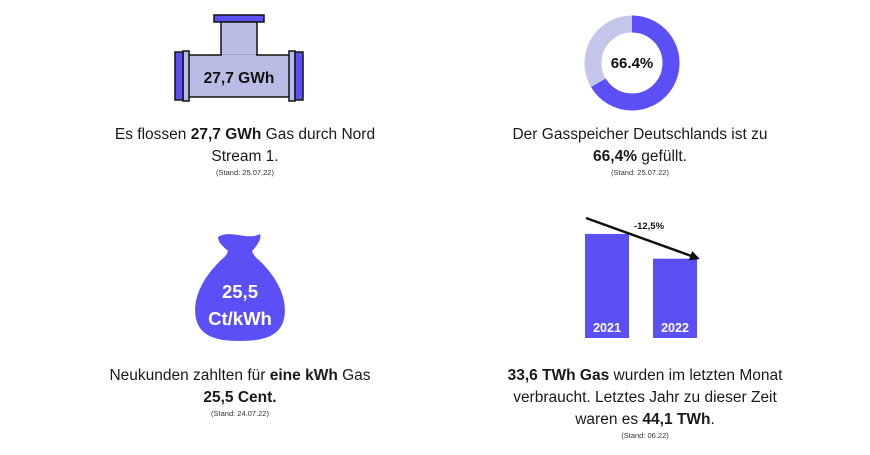  I want to click on storage-percent-label: 66.4%, so click(632, 63).